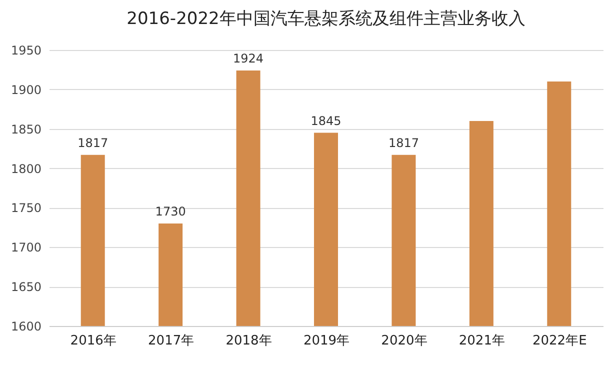 The width and height of the screenshot is (615, 387). What do you see at coordinates (248, 59) in the screenshot?
I see `data-label: 1924` at bounding box center [248, 59].